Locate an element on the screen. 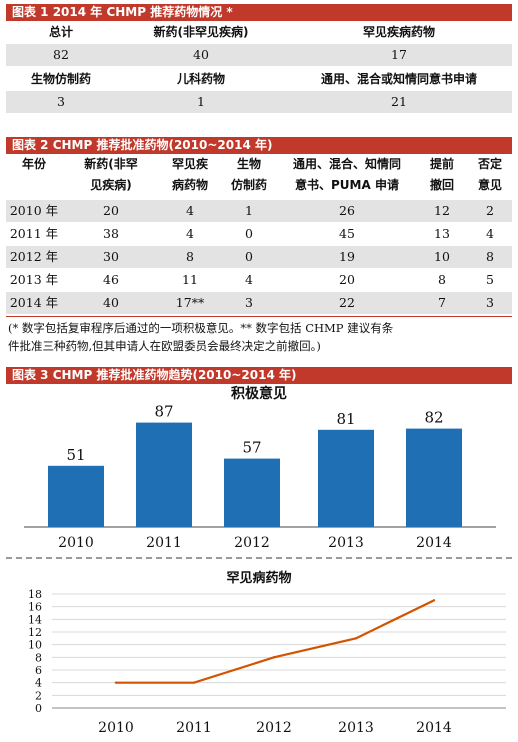 This screenshot has height=742, width=518. figure3-title: 图表 3 CHMP 推荐批准药物趋势(2010~2014 年) is located at coordinates (259, 375).